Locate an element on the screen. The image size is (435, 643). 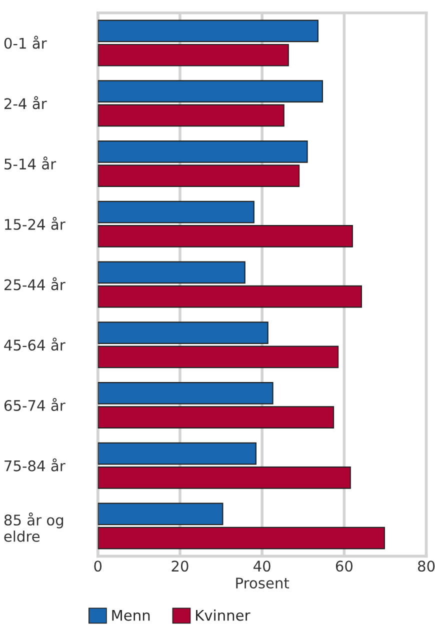
x-tick-label: 80 is located at coordinates (426, 566).